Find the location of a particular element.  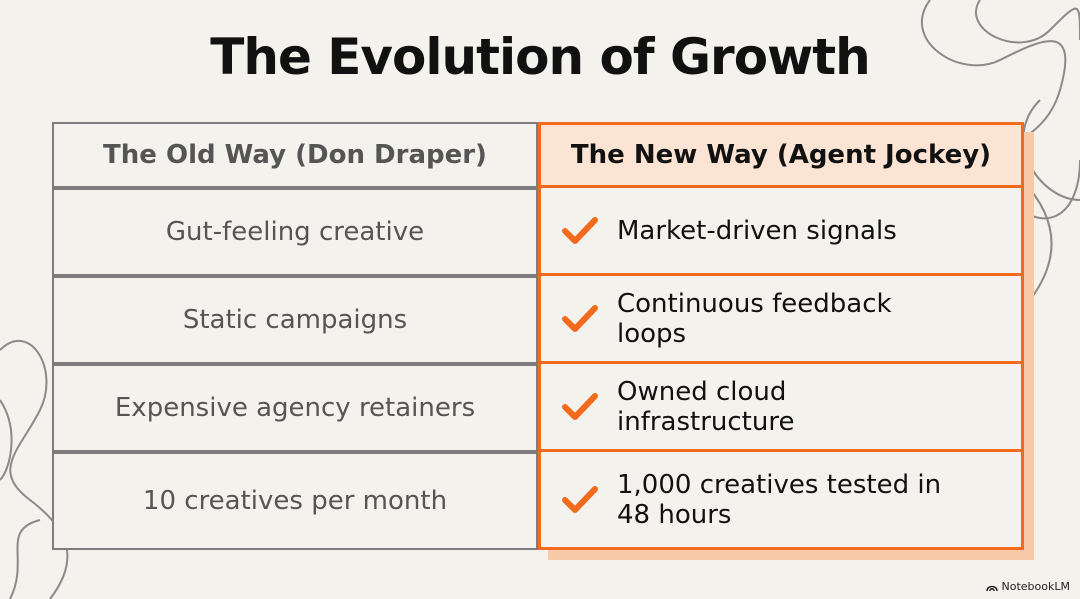

brand: NotebookLM is located at coordinates (1035, 586).